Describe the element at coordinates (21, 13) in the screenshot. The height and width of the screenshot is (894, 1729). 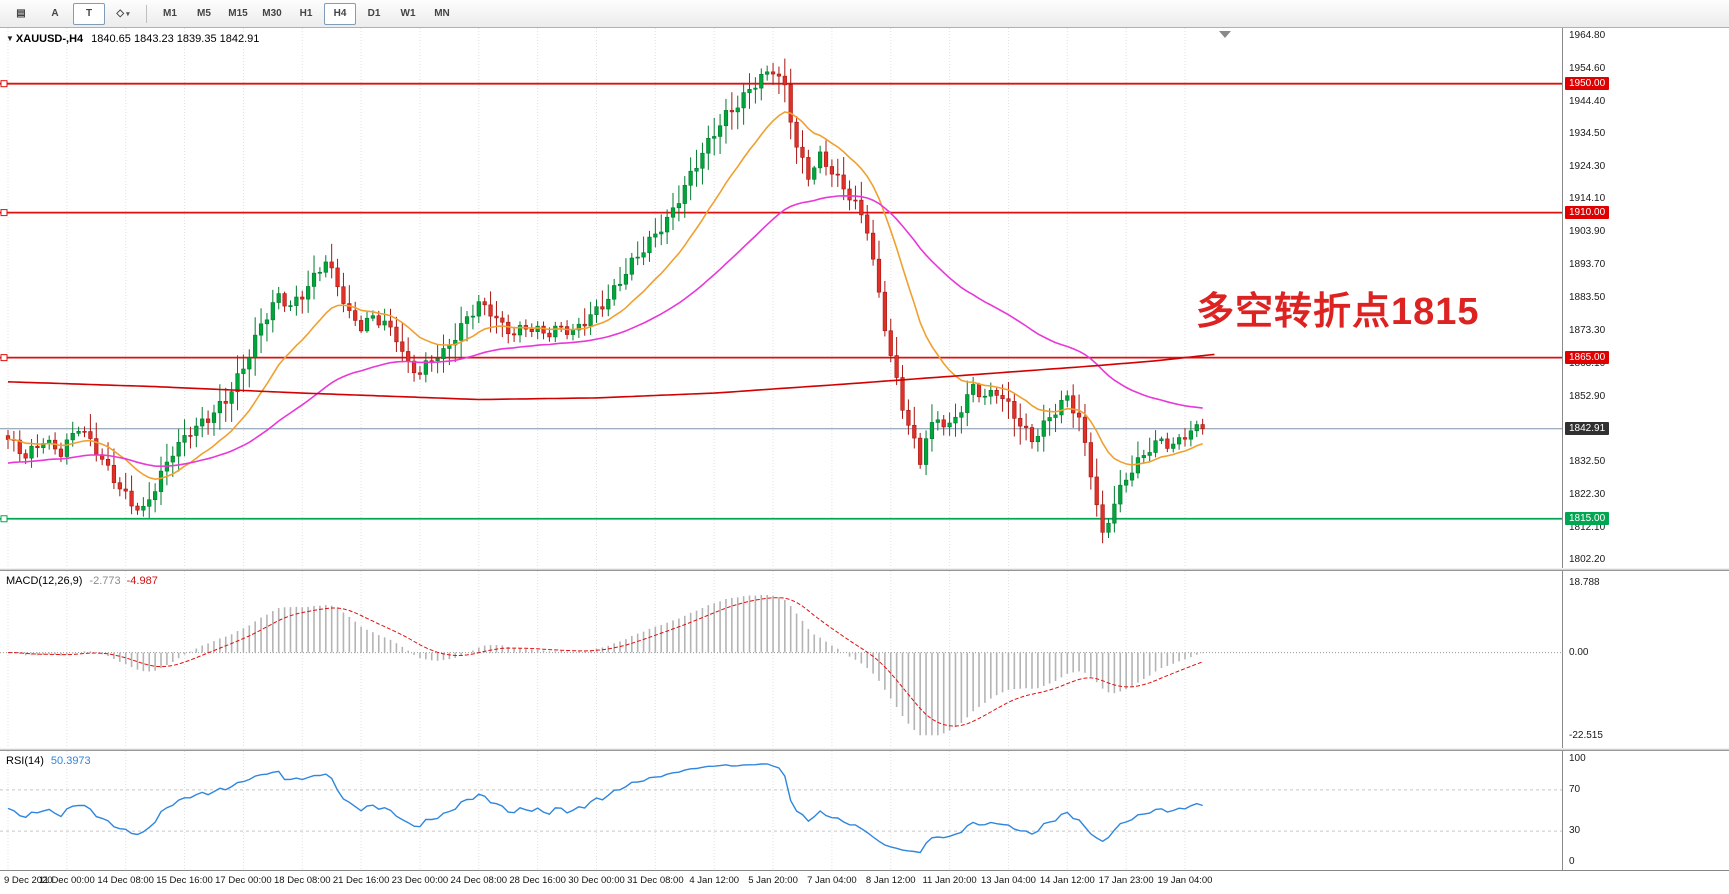
I see `charts-list-button: ▤` at that location.